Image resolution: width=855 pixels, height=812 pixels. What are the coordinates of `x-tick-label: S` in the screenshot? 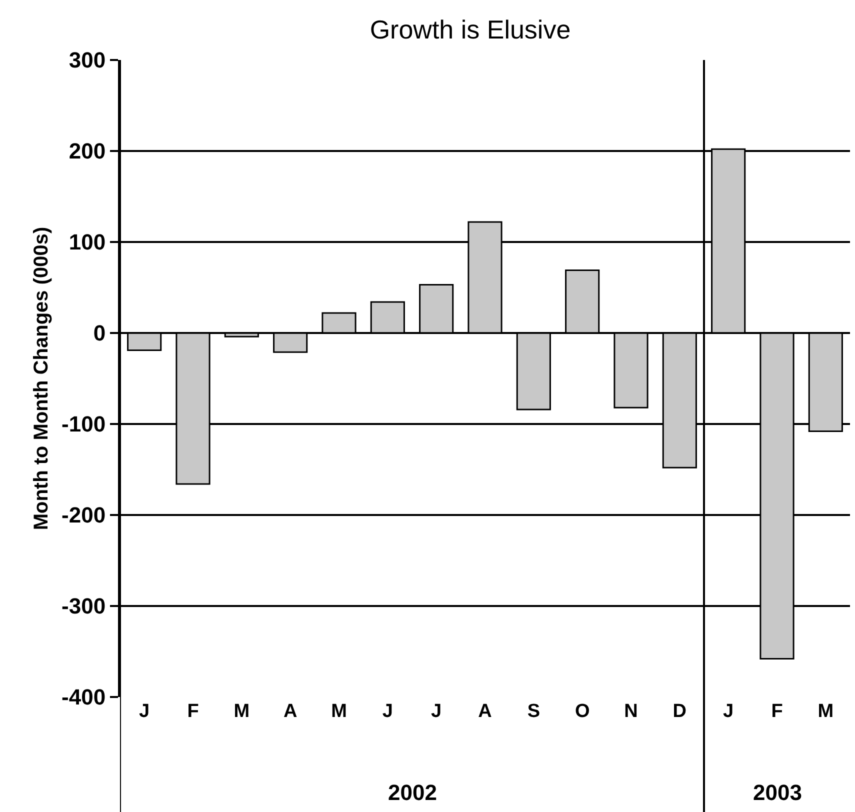 It's located at (533, 711).